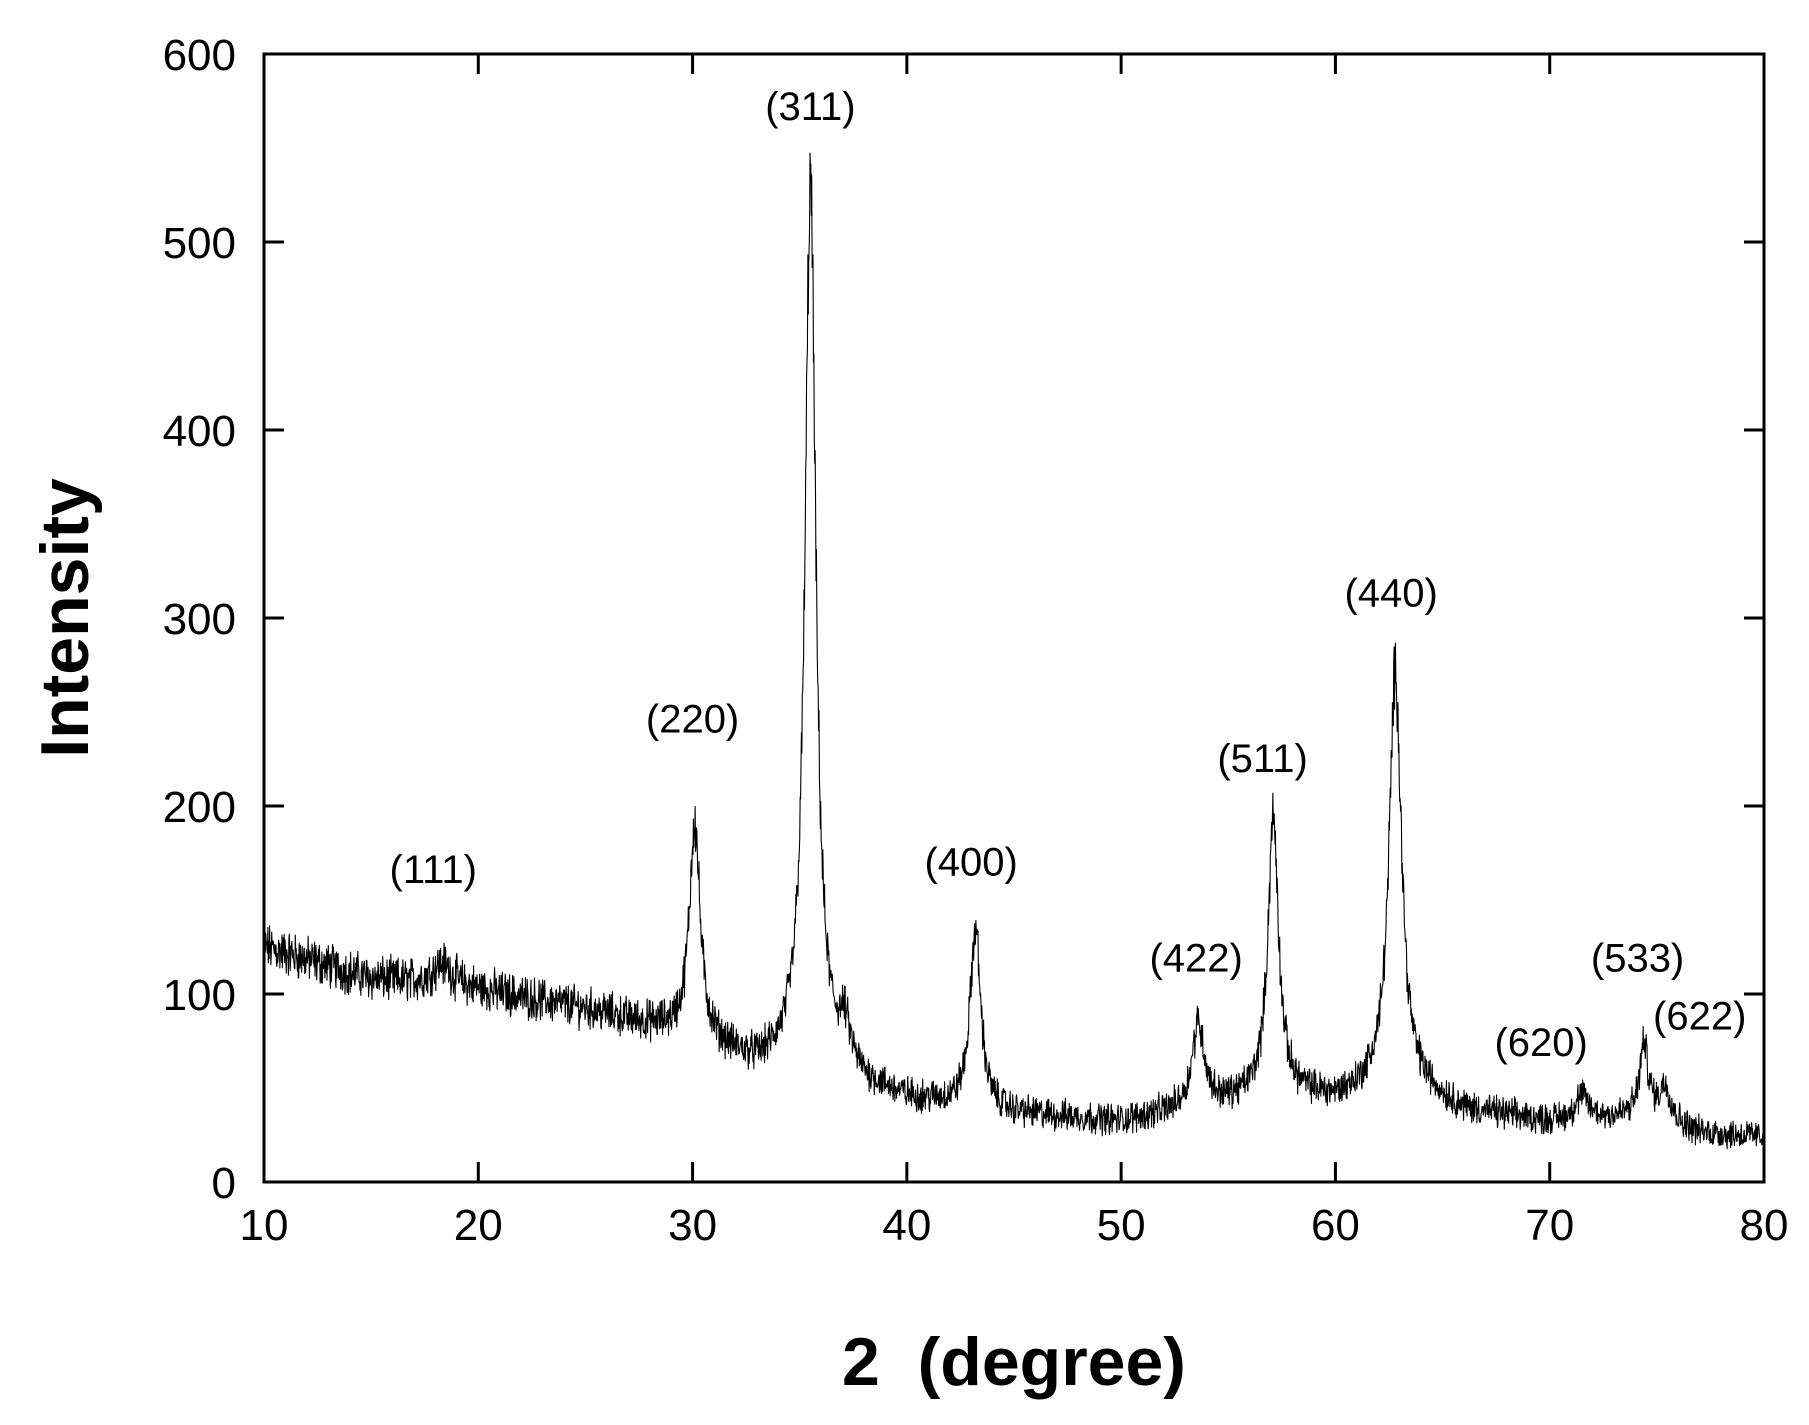 The height and width of the screenshot is (1425, 1809). Describe the element at coordinates (1014, 1362) in the screenshot. I see `x-axis-title: 2 (degree)` at that location.